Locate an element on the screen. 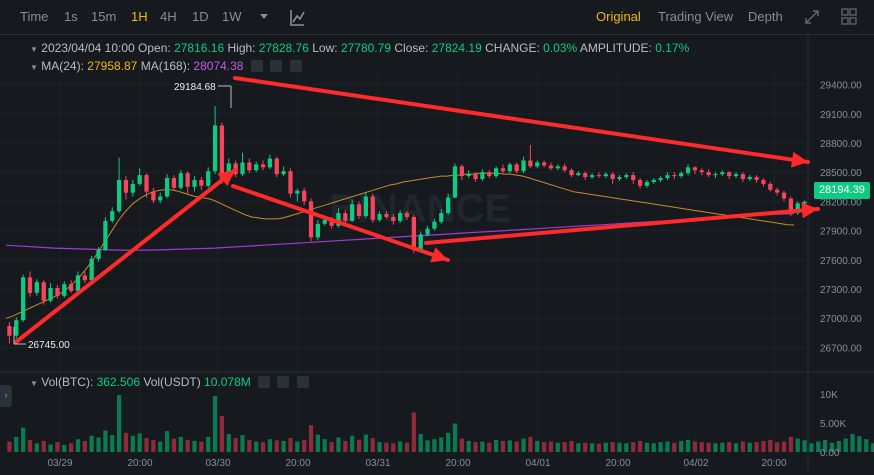 The width and height of the screenshot is (874, 475). ma168-label: MA(168): is located at coordinates (165, 66).